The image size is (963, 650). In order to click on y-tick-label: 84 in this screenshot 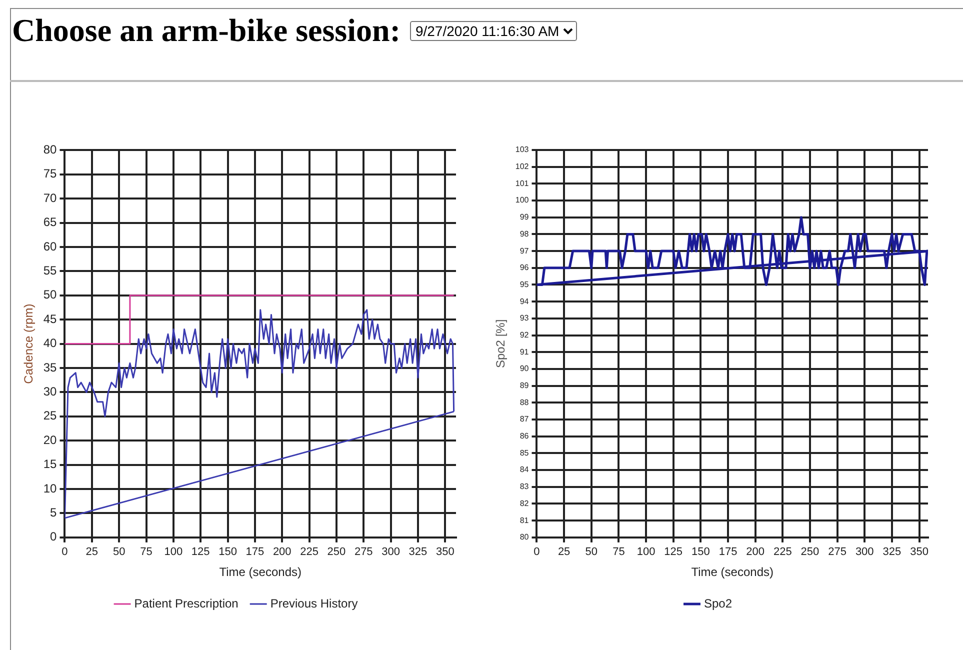, I will do `click(525, 469)`.